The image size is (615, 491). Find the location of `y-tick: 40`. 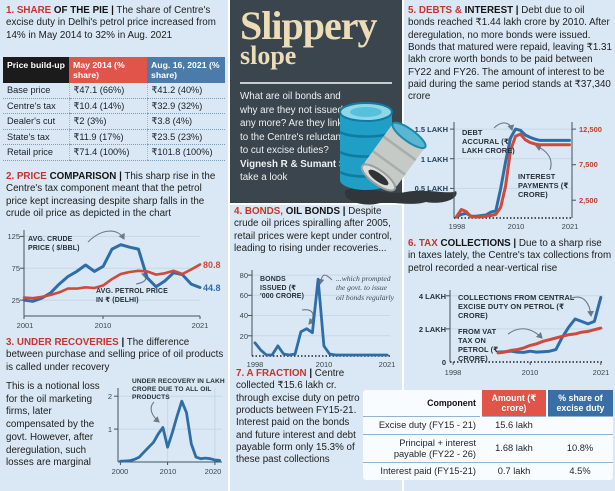

y-tick: 40 is located at coordinates (243, 315).